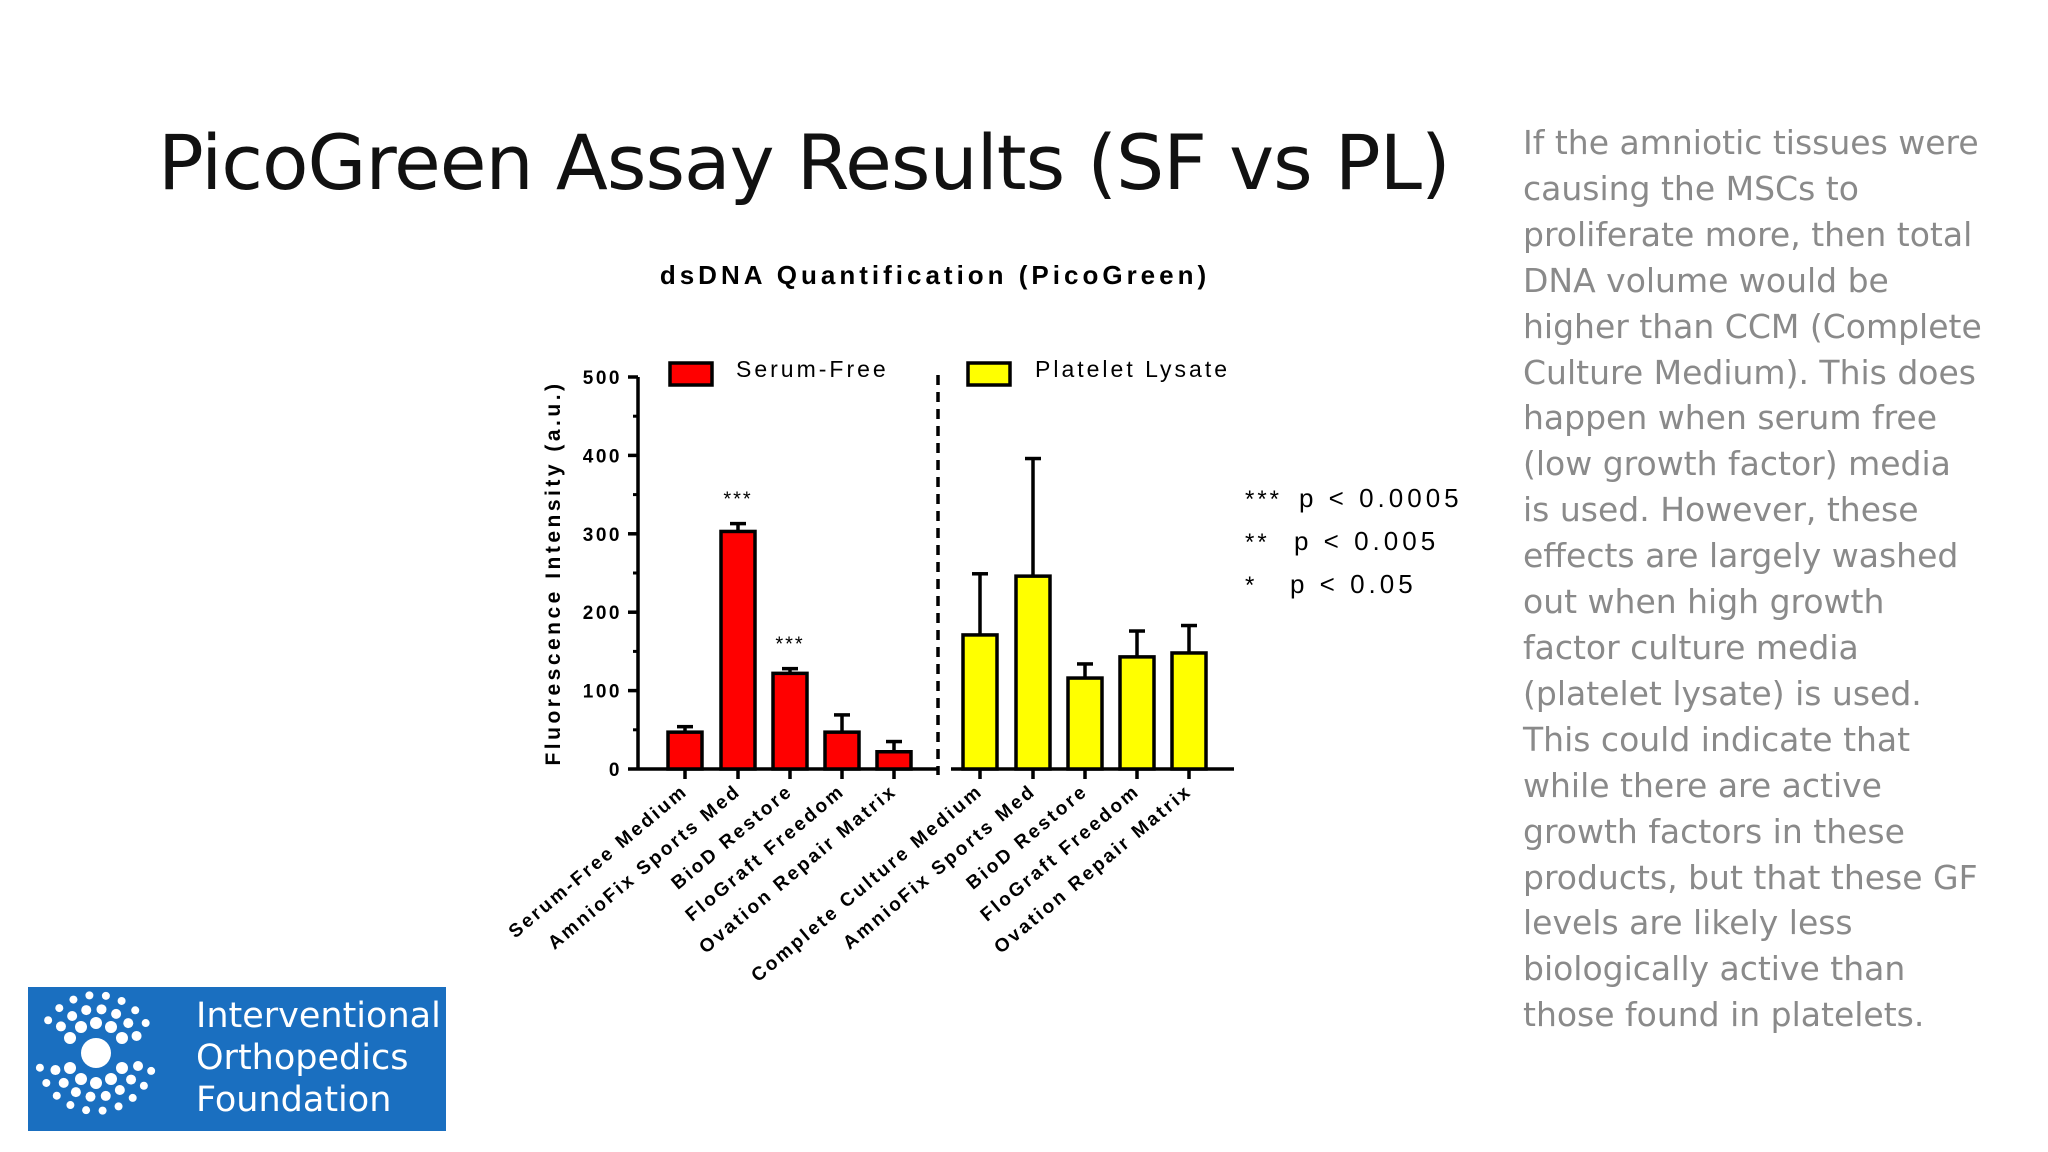 This screenshot has height=1152, width=2048. What do you see at coordinates (615, 770) in the screenshot?
I see `y-tick-label: 0` at bounding box center [615, 770].